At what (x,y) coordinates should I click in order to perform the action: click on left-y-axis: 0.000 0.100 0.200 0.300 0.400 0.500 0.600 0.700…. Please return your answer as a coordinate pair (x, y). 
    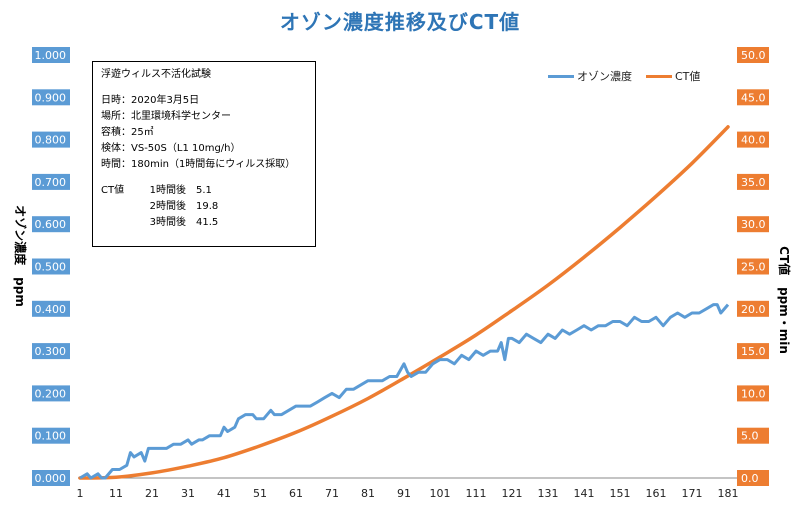
    Looking at the image, I should click on (51, 266).